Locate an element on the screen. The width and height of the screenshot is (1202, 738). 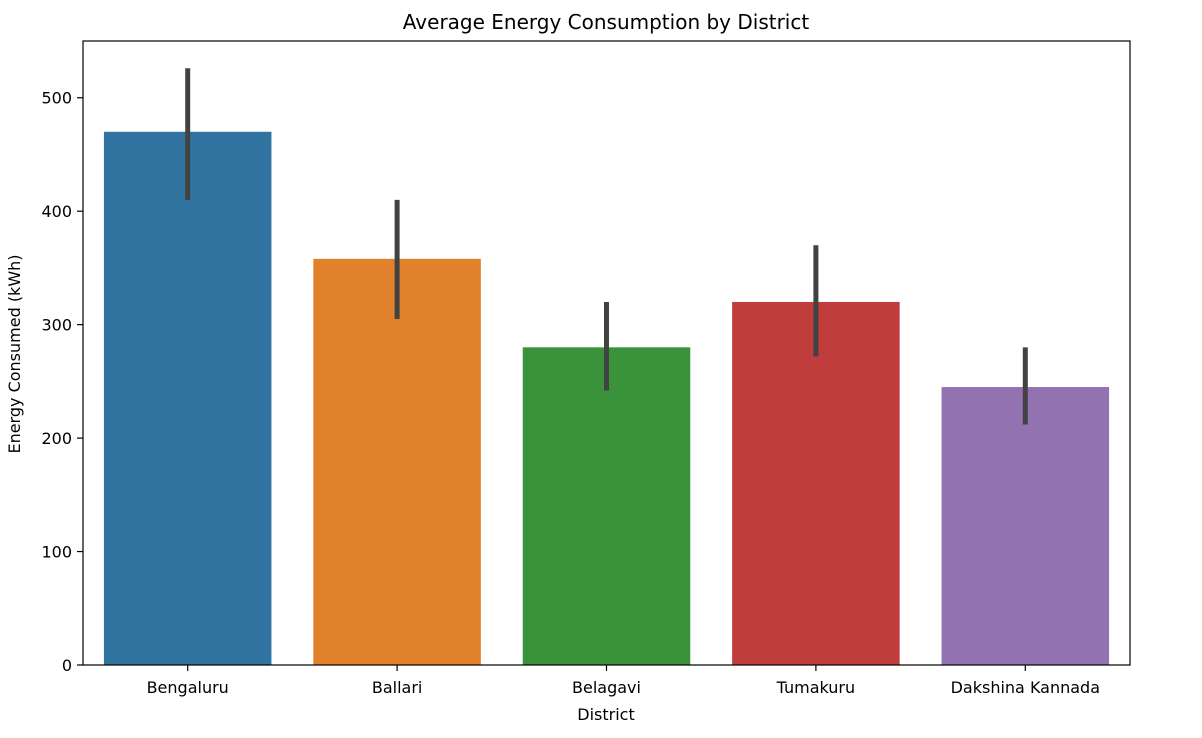
x-axis-label: District is located at coordinates (605, 714).